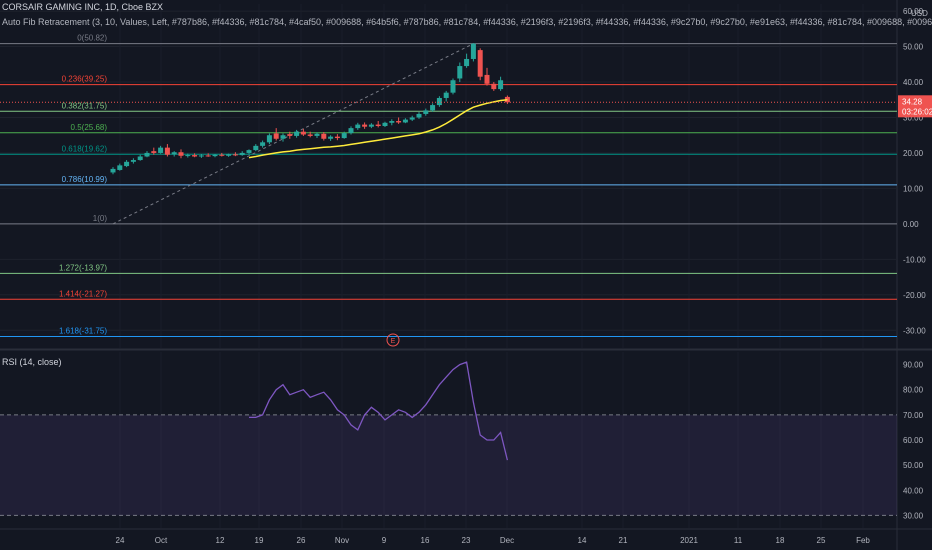 The image size is (932, 550). What do you see at coordinates (85, 105) in the screenshot?
I see `fib-level-label: 0.382(31.75)` at bounding box center [85, 105].